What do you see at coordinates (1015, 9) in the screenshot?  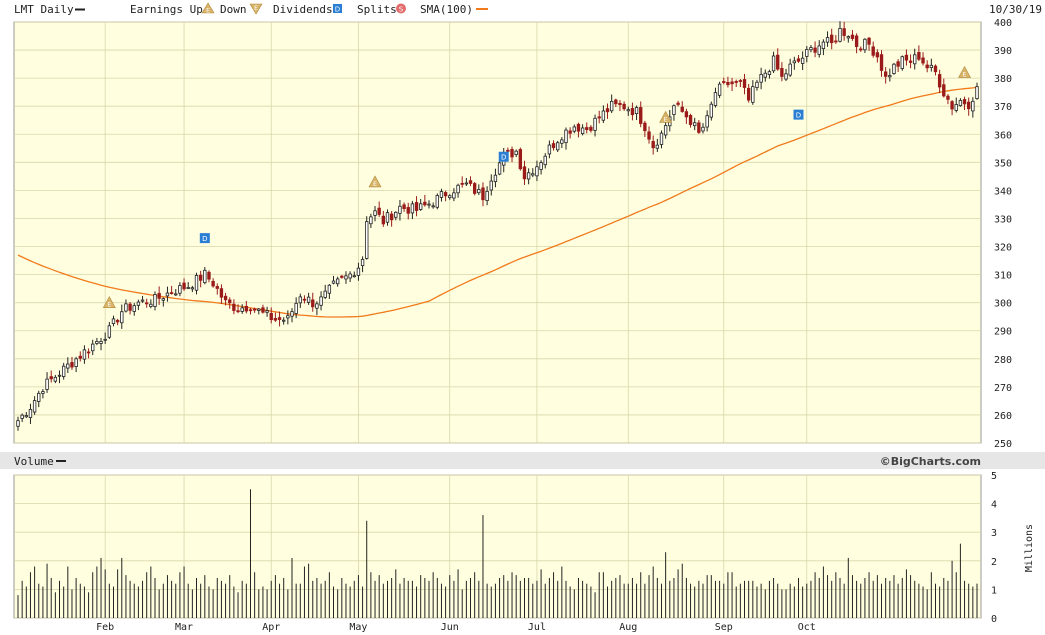 I see `chart-date: 10/30/19` at bounding box center [1015, 9].